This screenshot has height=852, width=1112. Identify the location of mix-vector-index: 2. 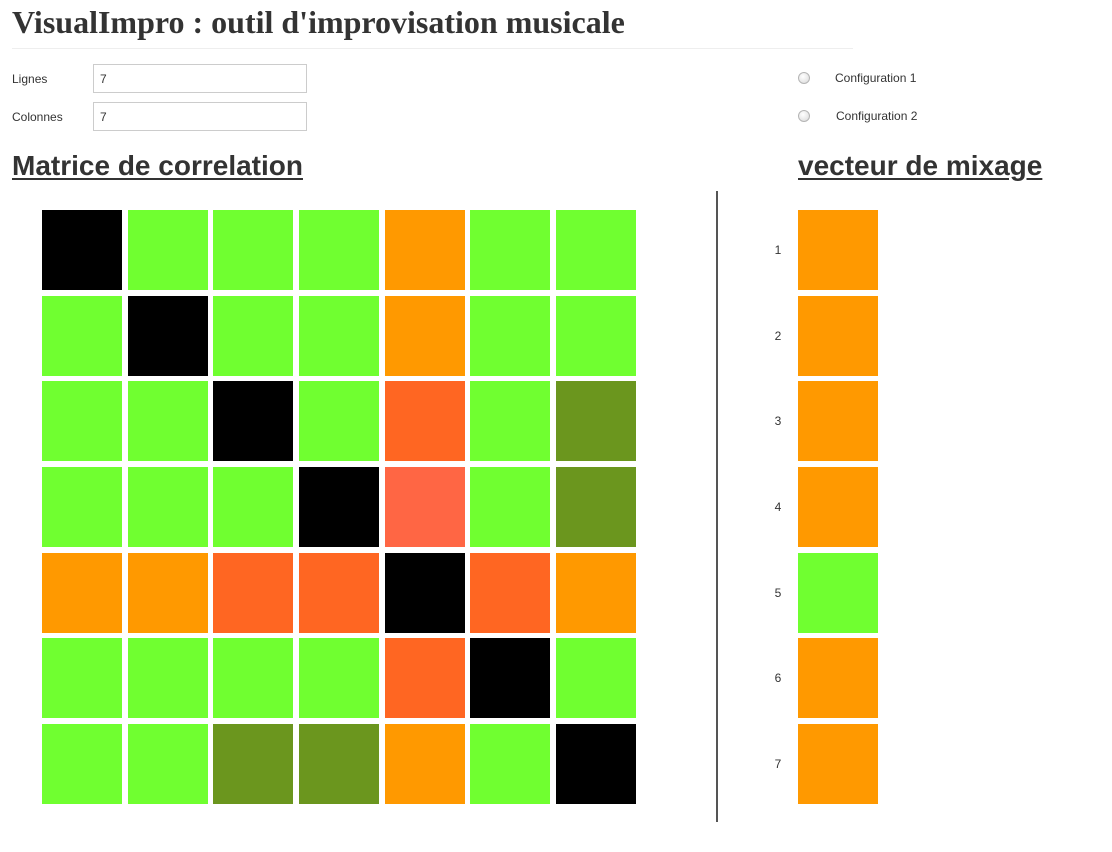
(778, 335).